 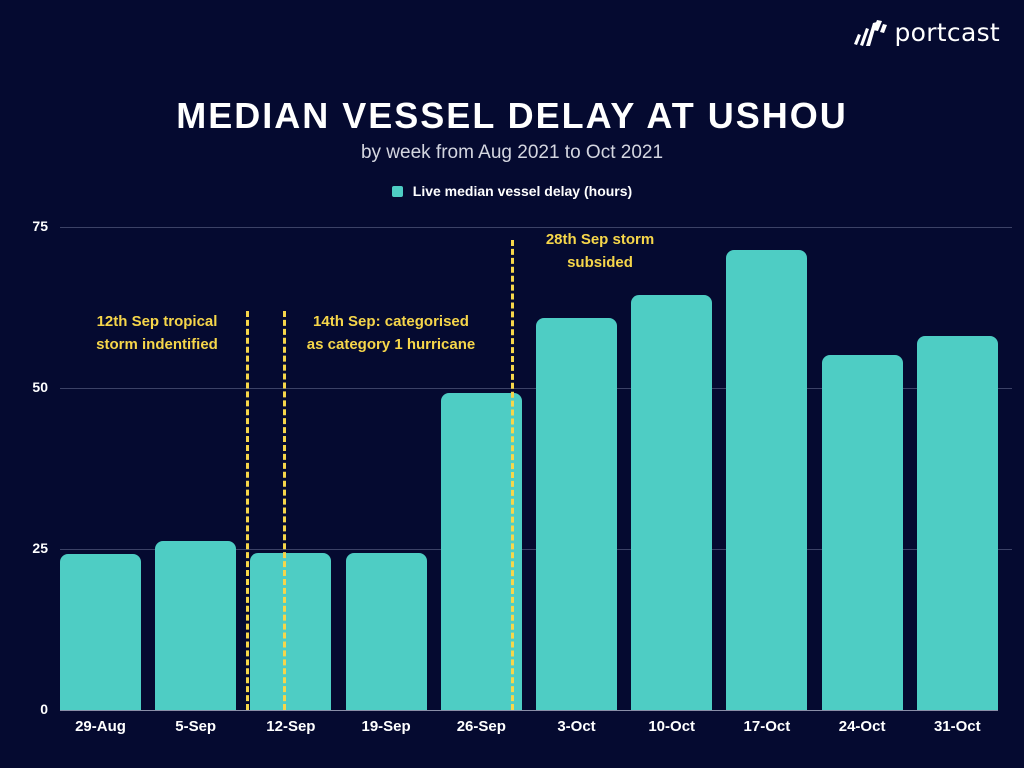 I want to click on annotation-line-text: storm indentified, so click(x=157, y=344).